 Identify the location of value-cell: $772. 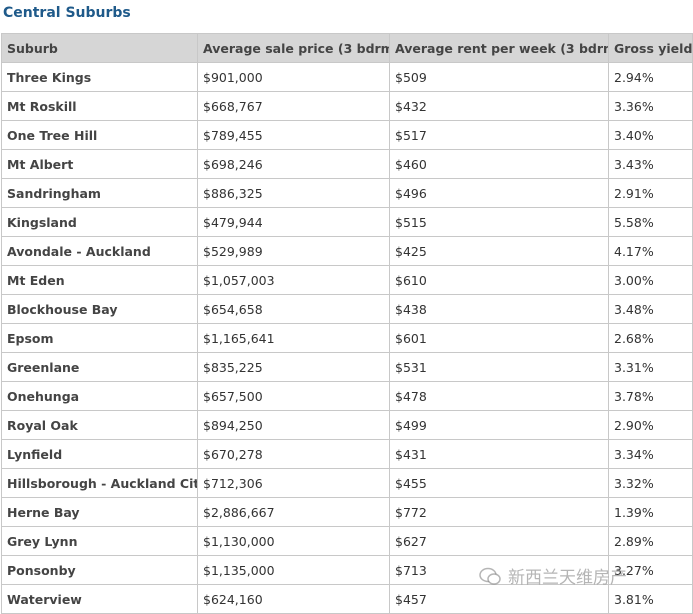
(499, 512).